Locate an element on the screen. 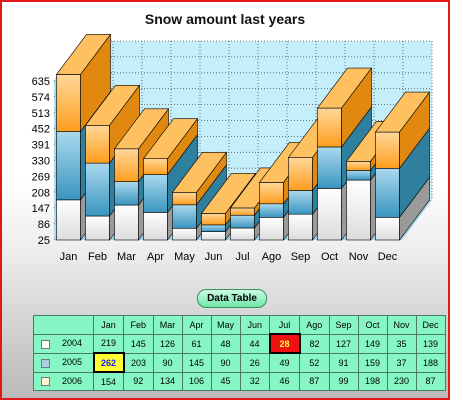 This screenshot has width=450, height=400. column-header: Jun is located at coordinates (254, 325).